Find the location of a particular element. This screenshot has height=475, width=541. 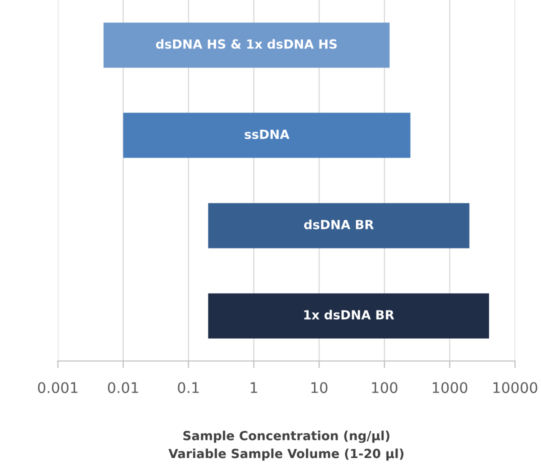

y-tick-label: dsDNA HS & 1x dsDNA HS is located at coordinates (246, 44).